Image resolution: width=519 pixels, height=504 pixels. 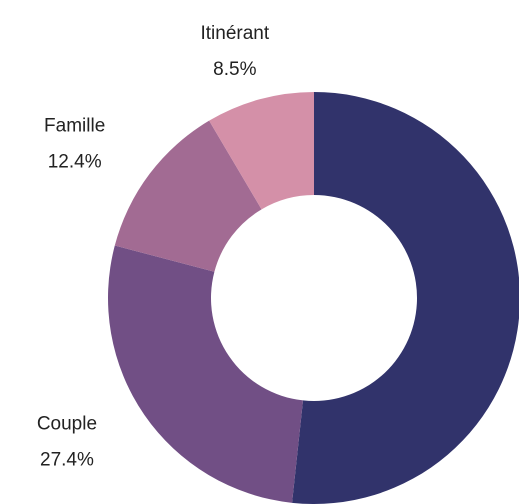 What do you see at coordinates (74, 125) in the screenshot?
I see `slice-label: Famille` at bounding box center [74, 125].